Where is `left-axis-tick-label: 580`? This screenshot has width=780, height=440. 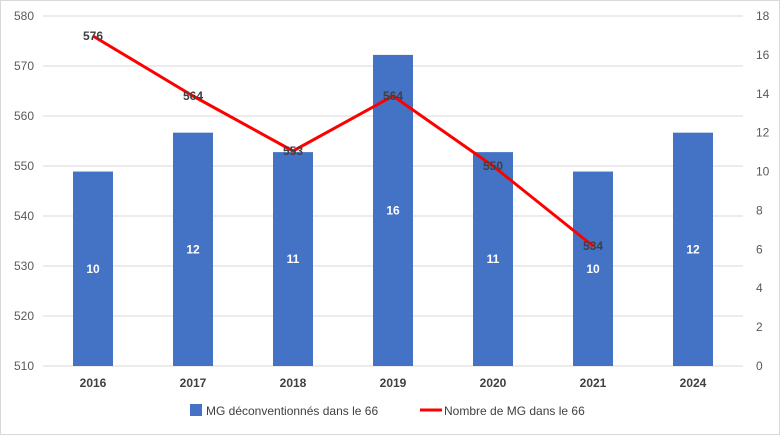 left-axis-tick-label: 580 is located at coordinates (24, 16).